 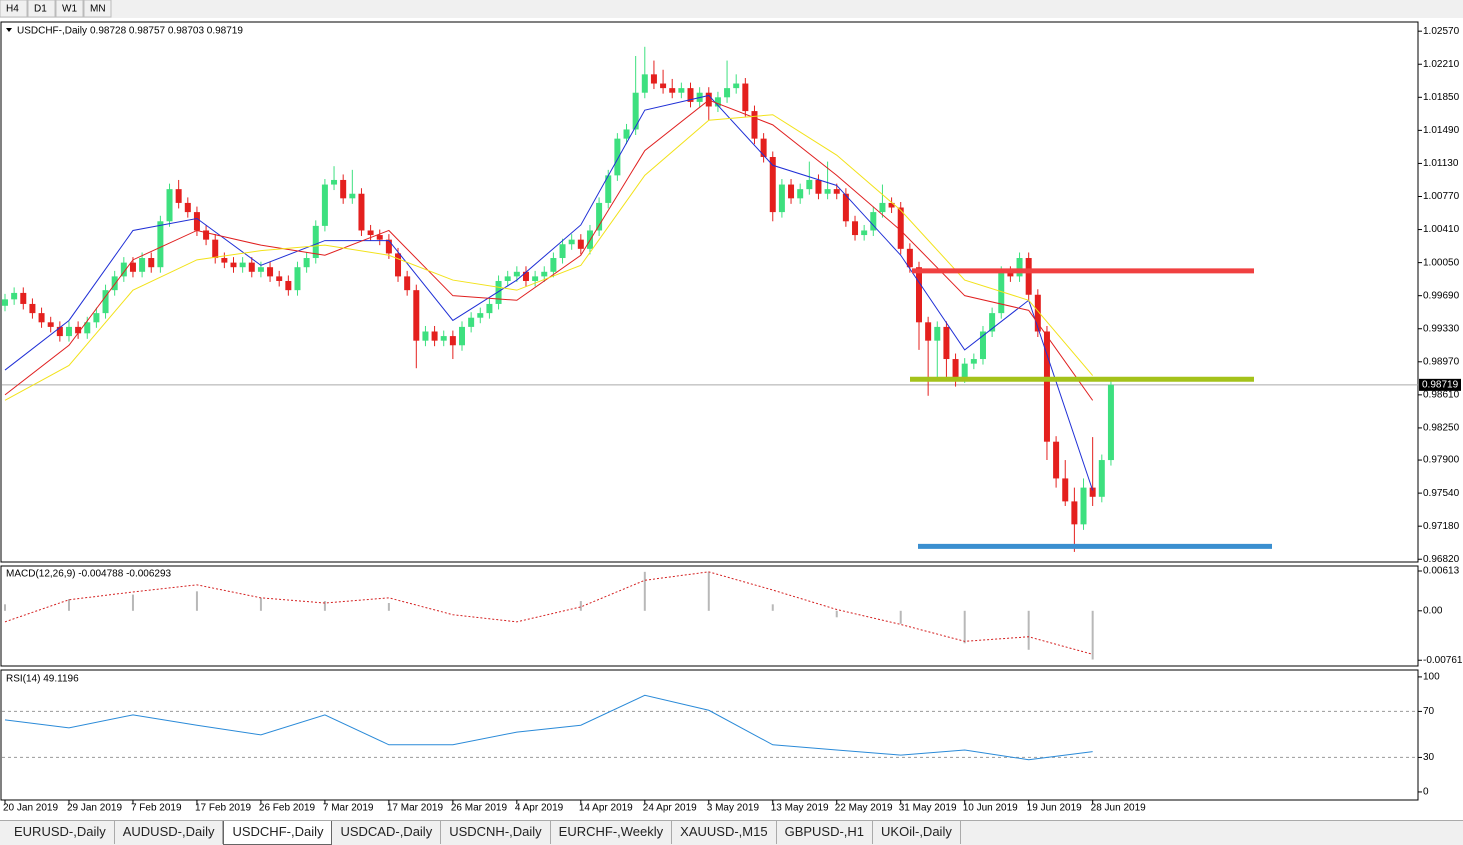 I want to click on timeframe-label: MN, so click(x=98, y=9).